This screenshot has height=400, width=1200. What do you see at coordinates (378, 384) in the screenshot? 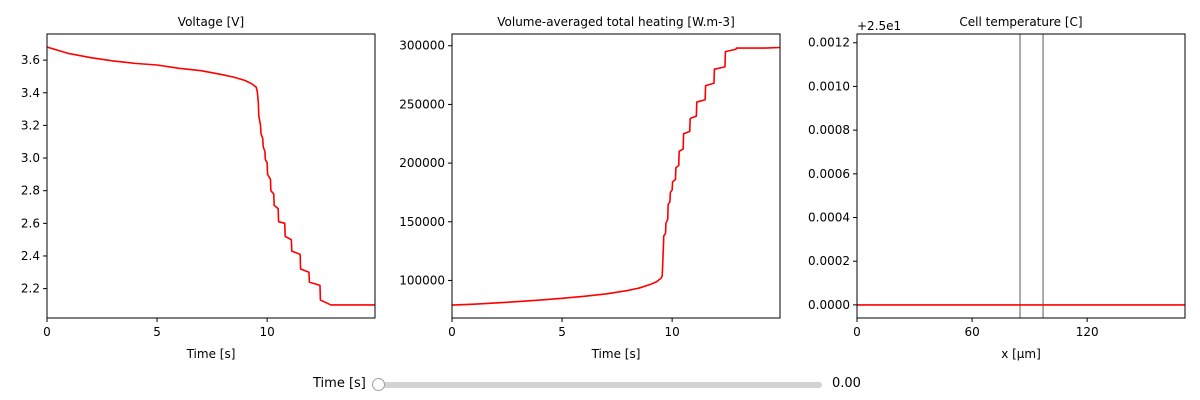
I see `time-slider-handle` at bounding box center [378, 384].